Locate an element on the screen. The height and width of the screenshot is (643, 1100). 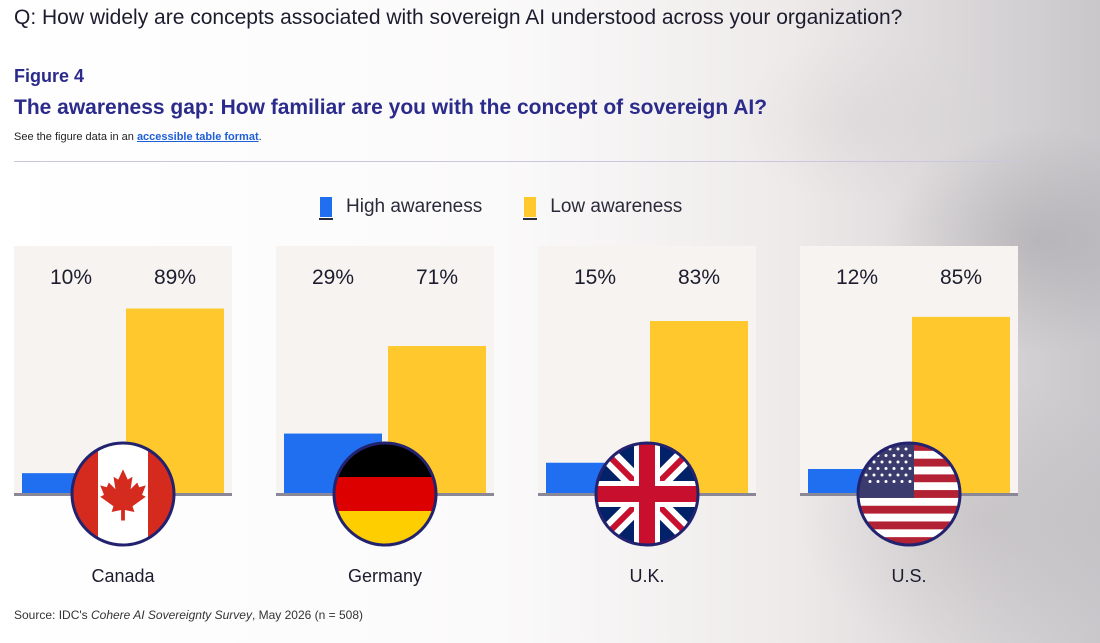
flag-ring-us is located at coordinates (909, 494).